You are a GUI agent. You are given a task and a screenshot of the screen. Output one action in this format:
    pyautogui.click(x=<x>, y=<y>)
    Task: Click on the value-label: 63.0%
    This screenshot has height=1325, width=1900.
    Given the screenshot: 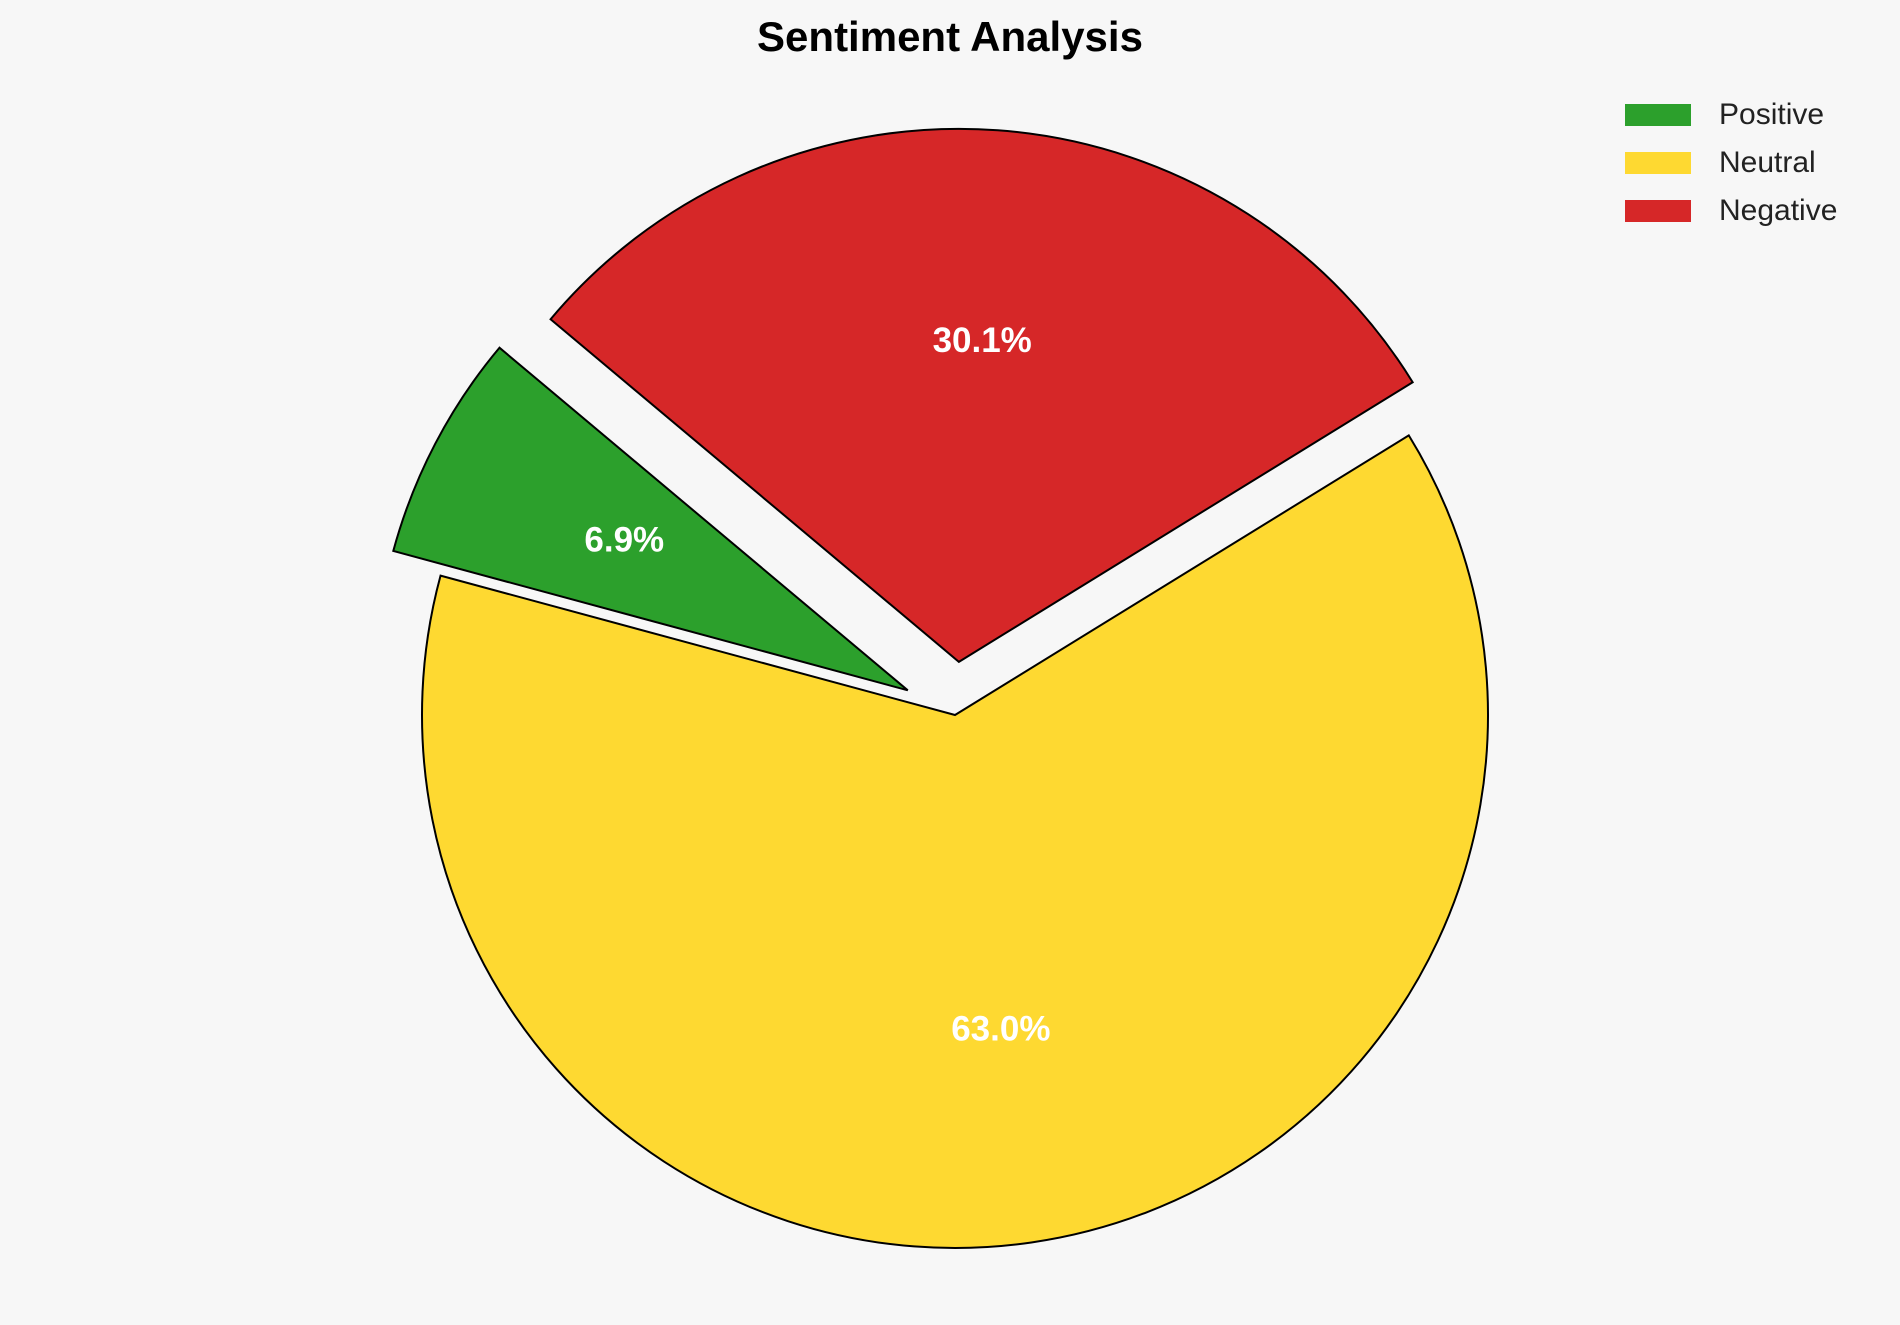 What is the action you would take?
    pyautogui.click(x=1000, y=1029)
    